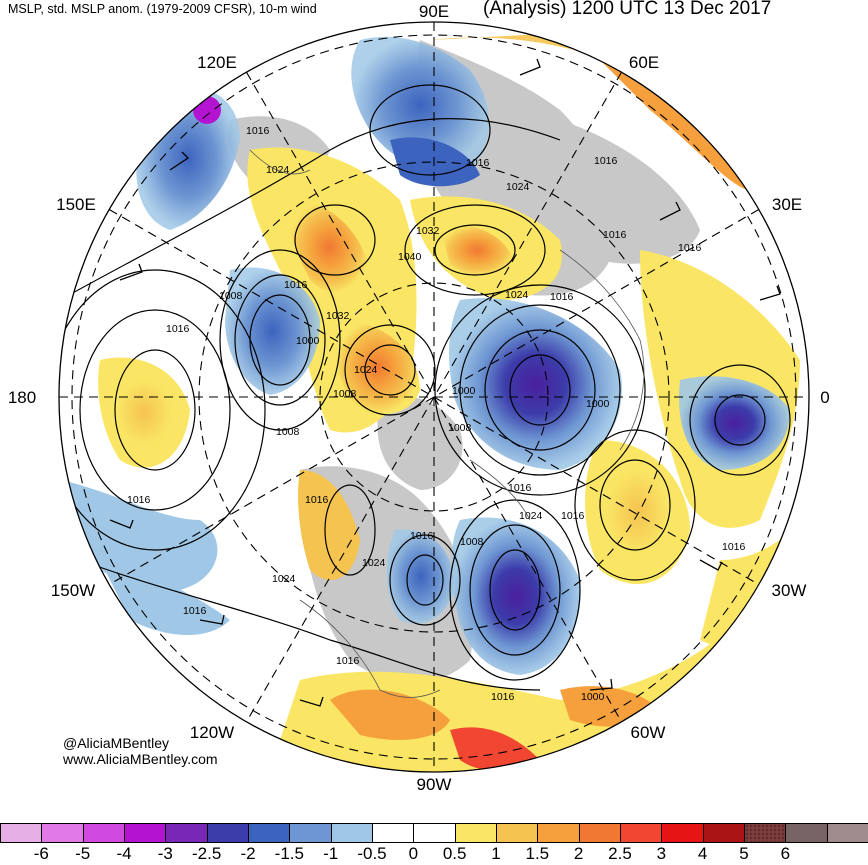 The width and height of the screenshot is (868, 865). I want to click on lon-label-180: 180, so click(22, 397).